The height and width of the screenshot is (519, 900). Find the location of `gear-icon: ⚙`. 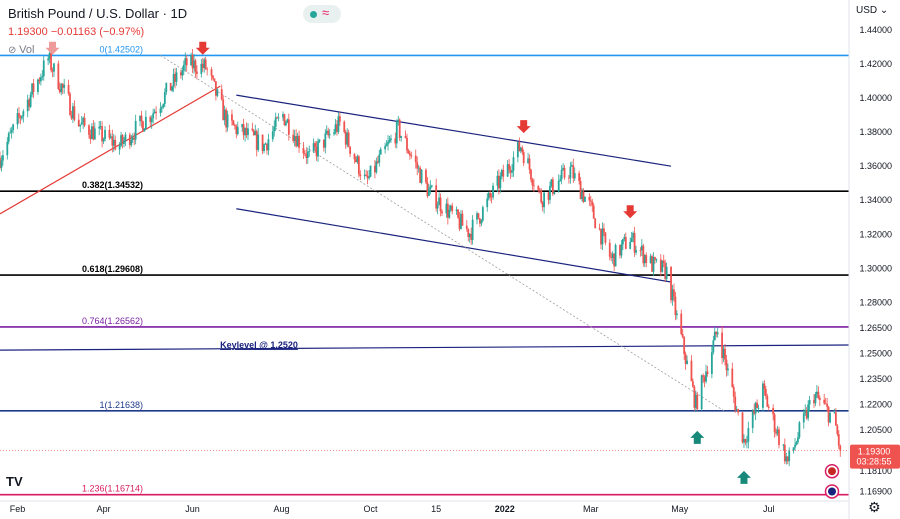

gear-icon: ⚙ is located at coordinates (874, 507).